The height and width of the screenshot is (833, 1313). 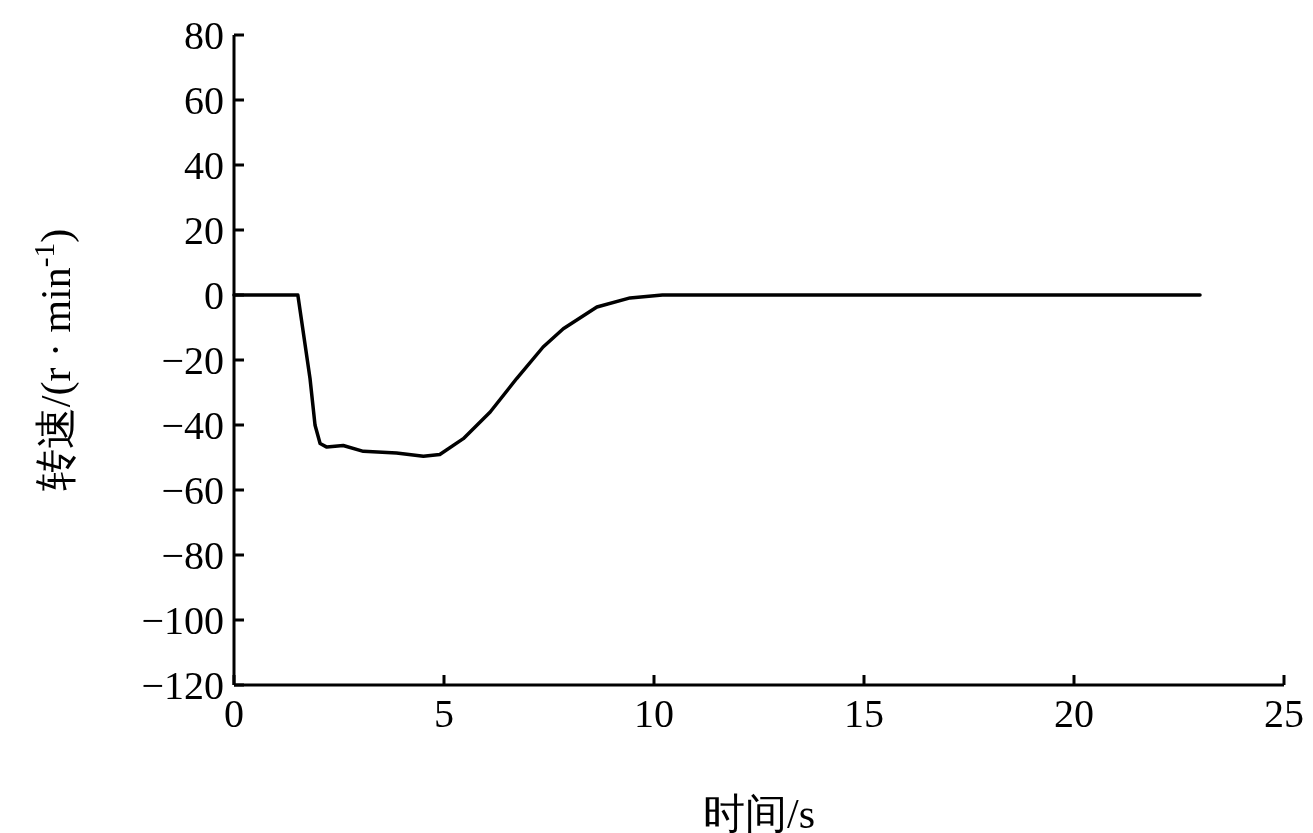 I want to click on x-tick-label: 5, so click(x=444, y=713).